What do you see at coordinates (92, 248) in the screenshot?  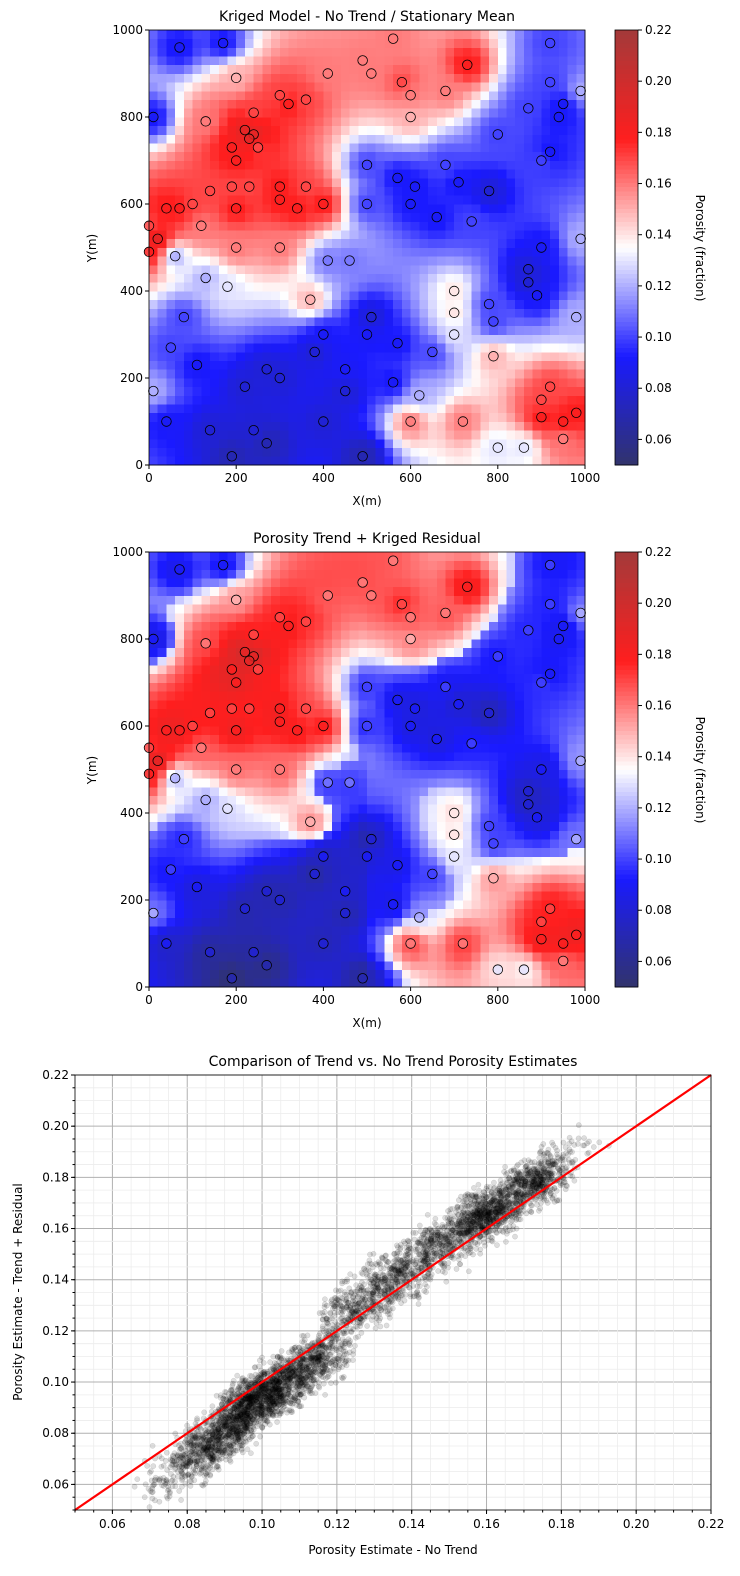 I see `map1-ylabel: Y(m)` at bounding box center [92, 248].